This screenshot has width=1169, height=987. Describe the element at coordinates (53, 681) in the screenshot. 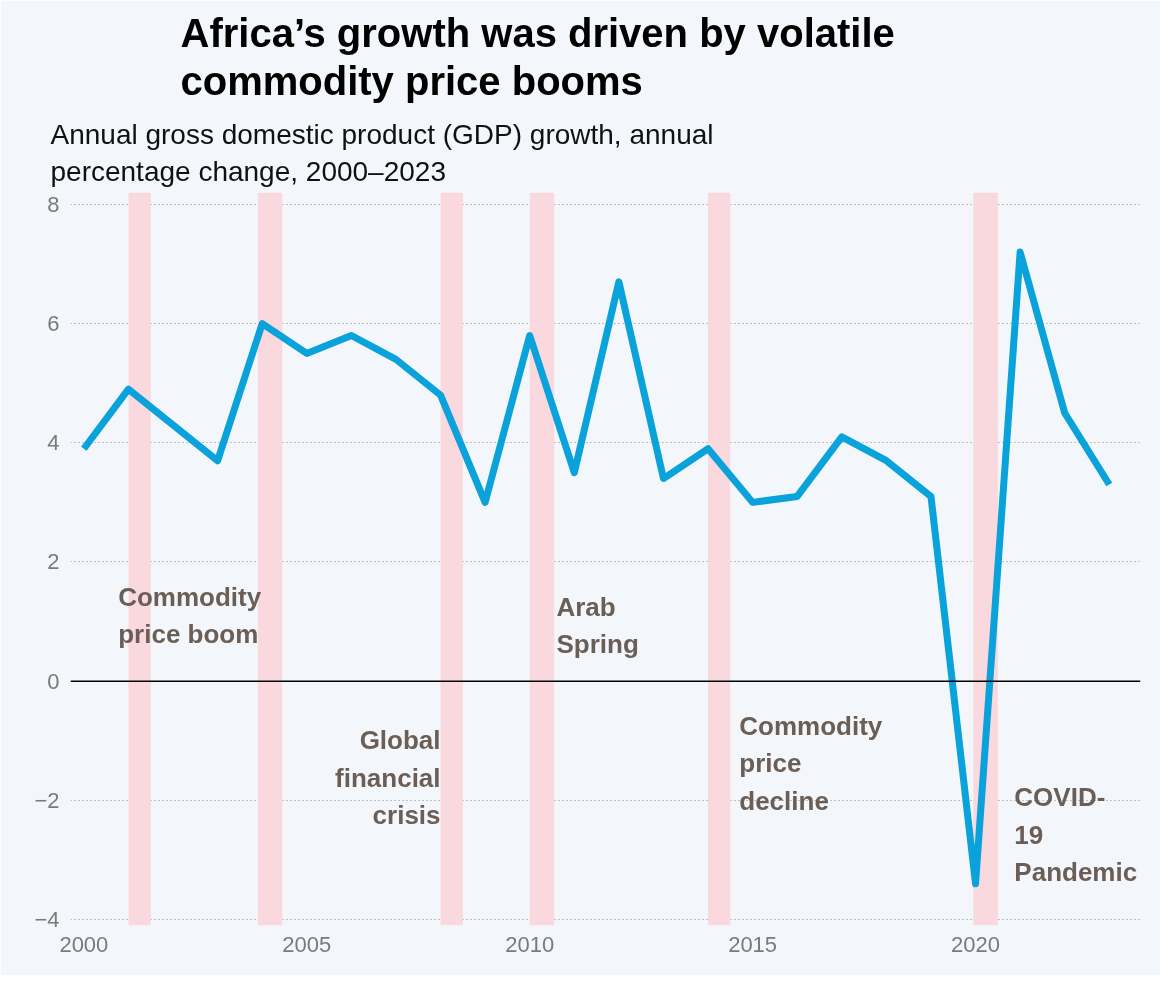

I see `y-tick-label: 0` at that location.